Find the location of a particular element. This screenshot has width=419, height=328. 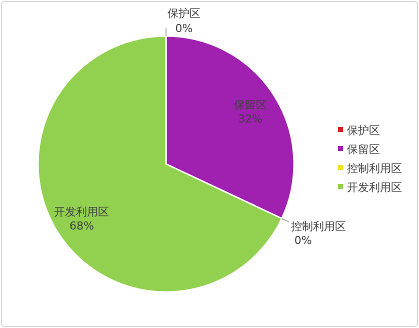

data-label: 保护区 0% is located at coordinates (183, 21).